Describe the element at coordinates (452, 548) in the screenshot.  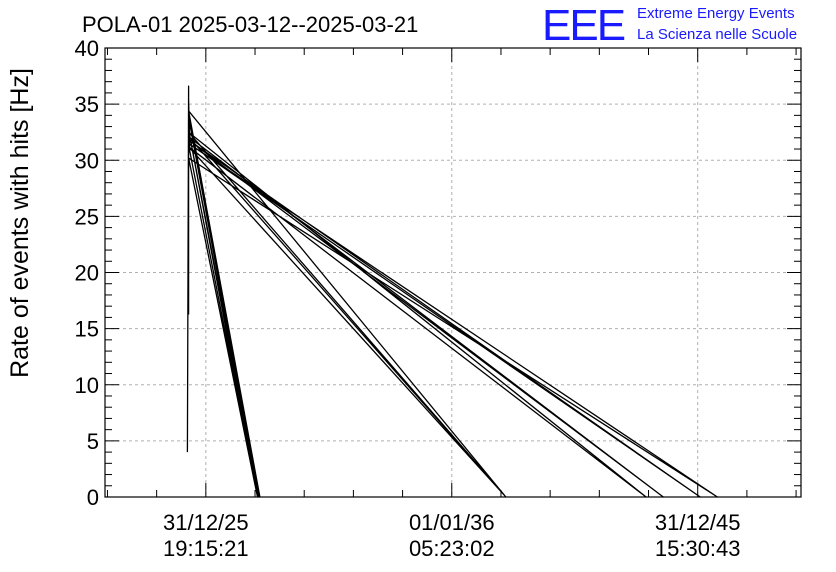
I see `x-tick-label-time: 05:23:02` at that location.